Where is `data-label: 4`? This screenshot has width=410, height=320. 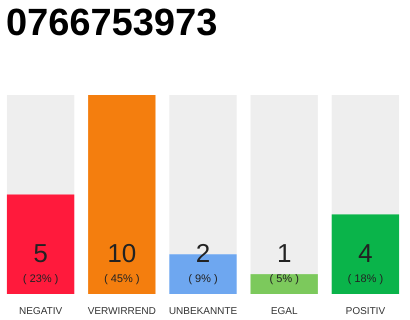
data-label: 4 is located at coordinates (365, 253).